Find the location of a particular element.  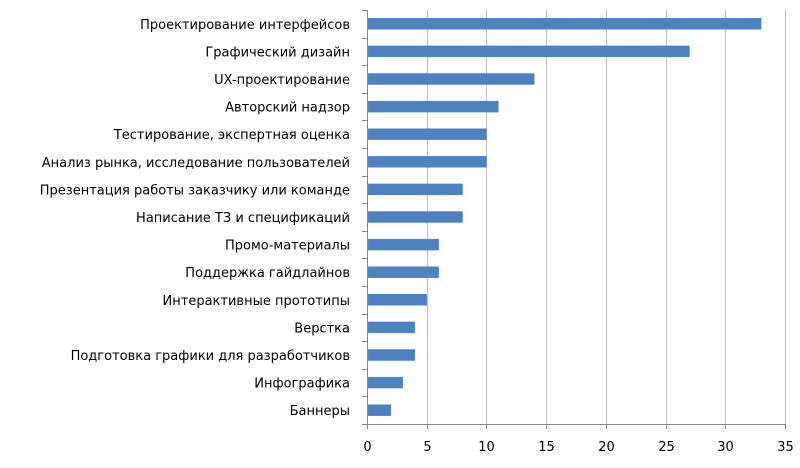

x-tick-label: 0 is located at coordinates (367, 447).